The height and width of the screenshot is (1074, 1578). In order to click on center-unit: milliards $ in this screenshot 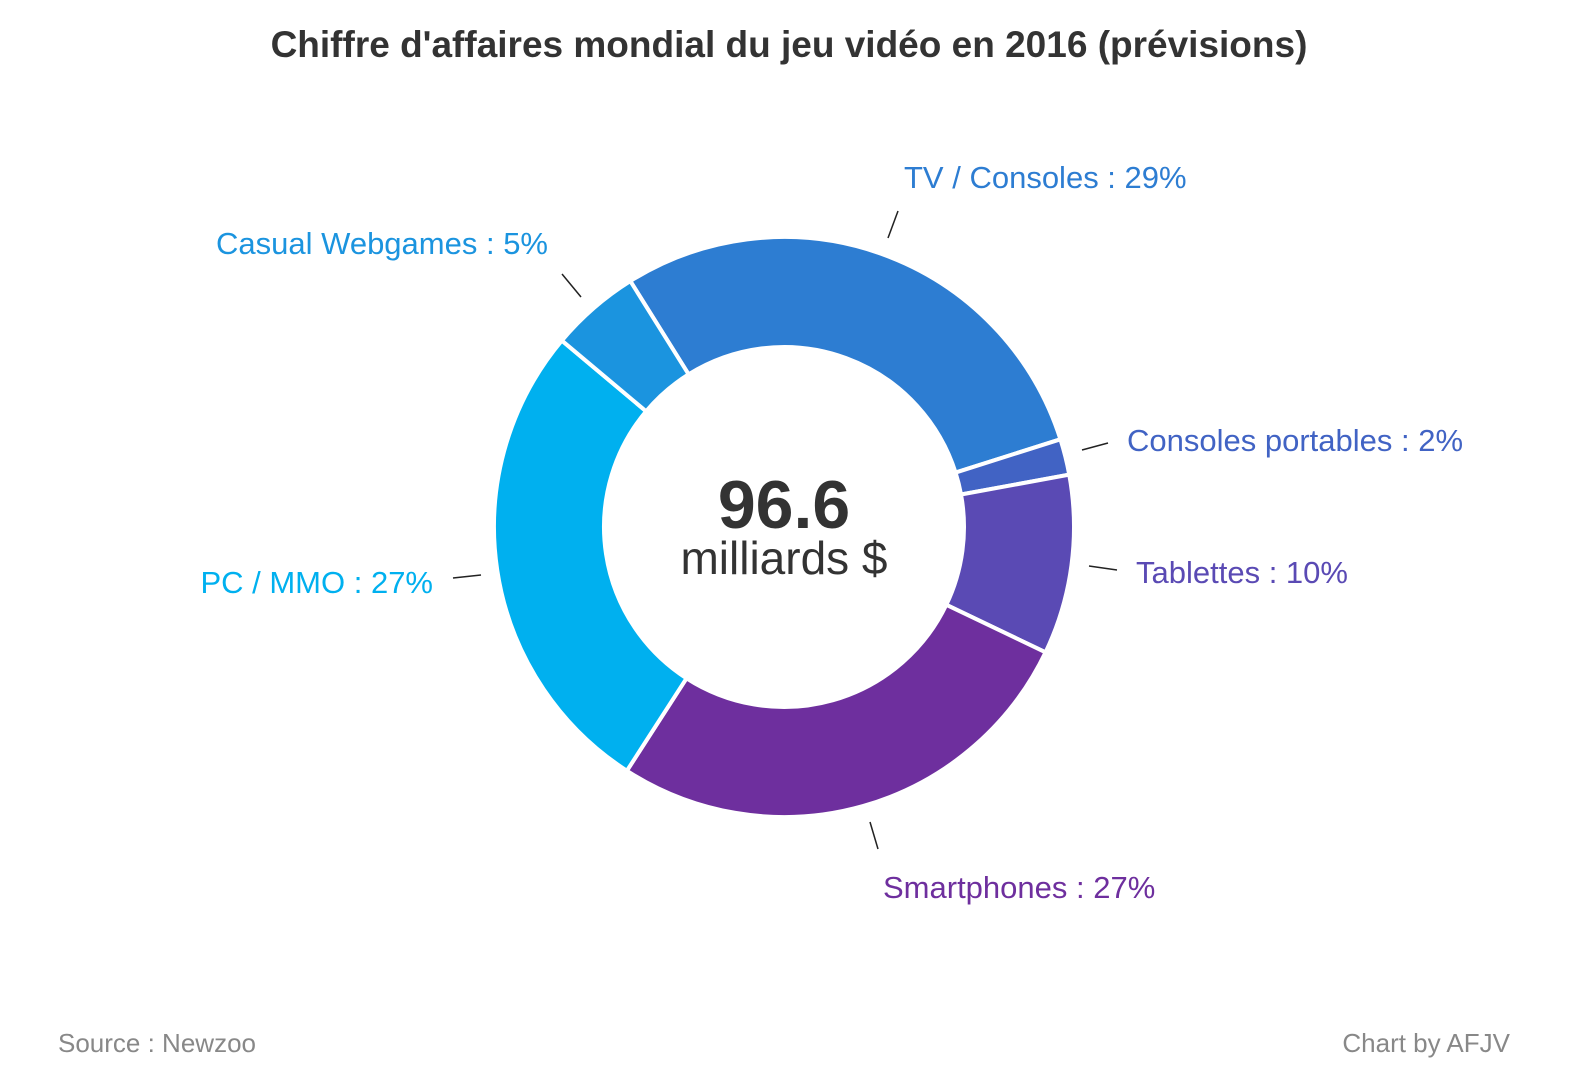, I will do `click(783, 558)`.